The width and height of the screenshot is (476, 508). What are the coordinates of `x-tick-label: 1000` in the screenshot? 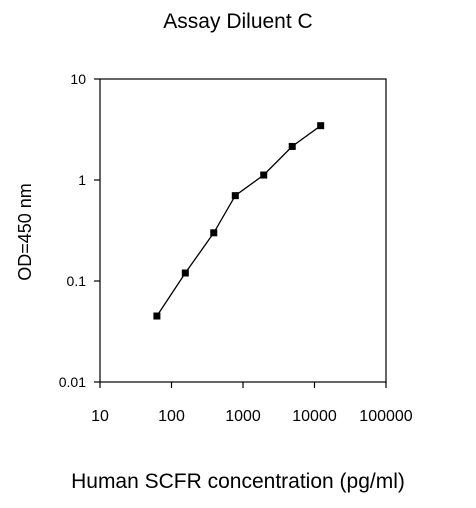 It's located at (243, 416).